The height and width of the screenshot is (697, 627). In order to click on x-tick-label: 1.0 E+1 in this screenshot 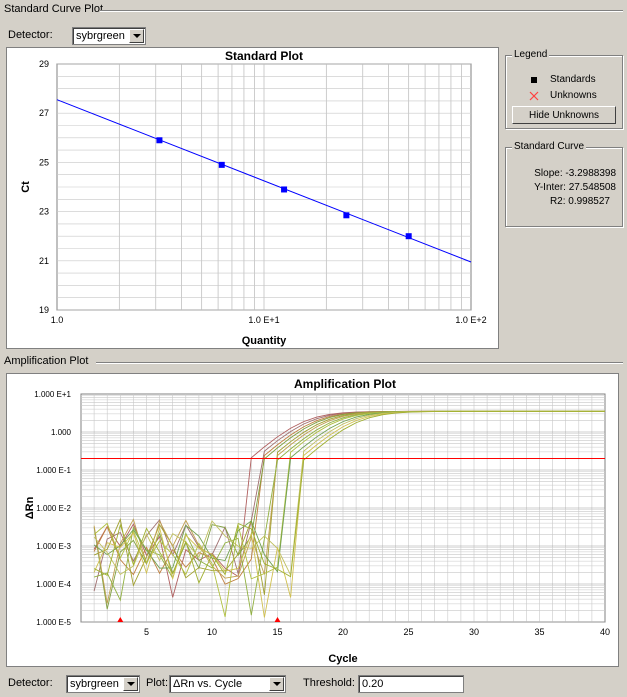, I will do `click(263, 320)`.